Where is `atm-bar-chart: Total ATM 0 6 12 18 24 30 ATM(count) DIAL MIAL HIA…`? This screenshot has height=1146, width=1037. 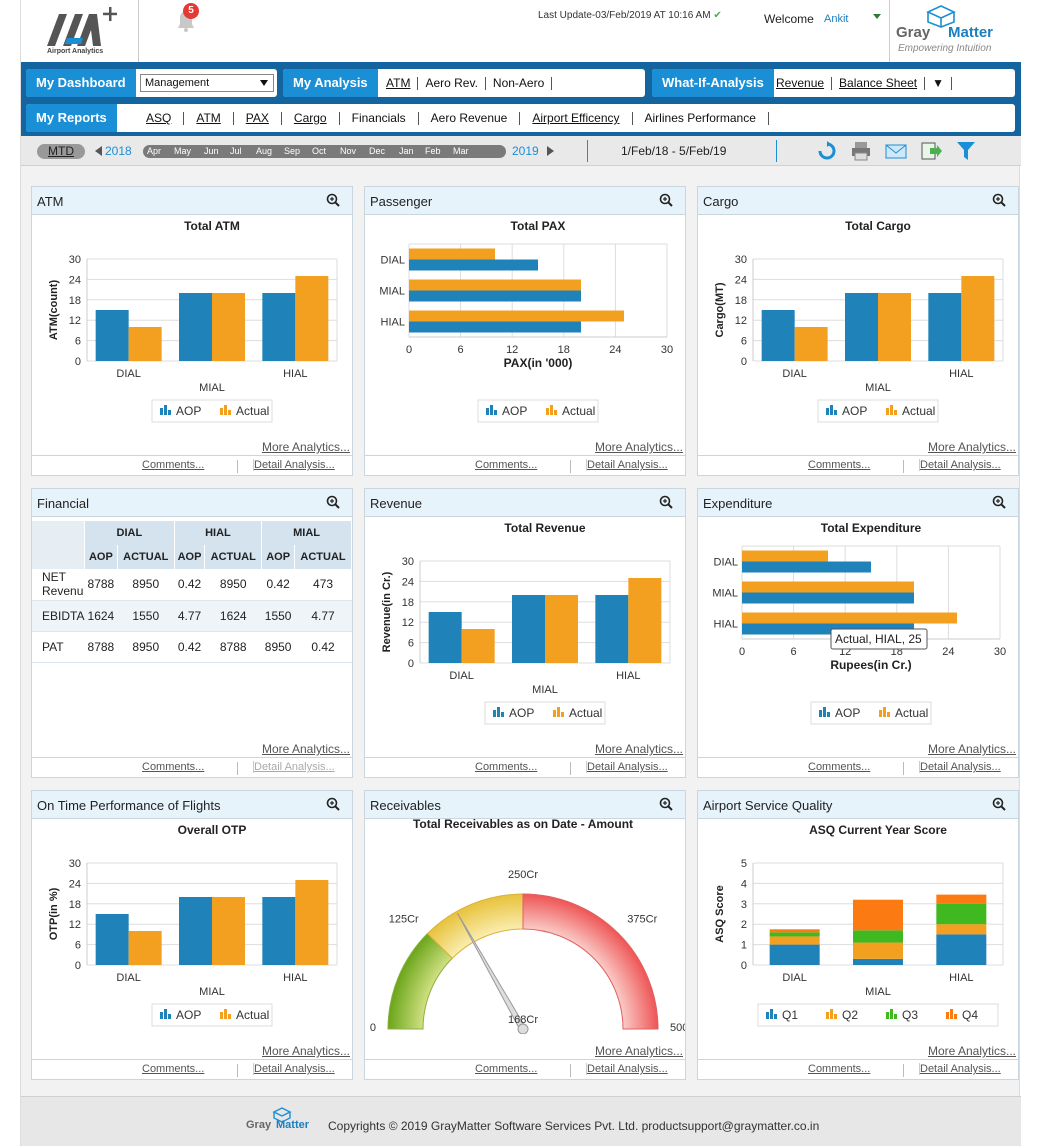 atm-bar-chart: Total ATM 0 6 12 18 24 30 ATM(count) DIAL MIAL HIA… is located at coordinates (193, 321).